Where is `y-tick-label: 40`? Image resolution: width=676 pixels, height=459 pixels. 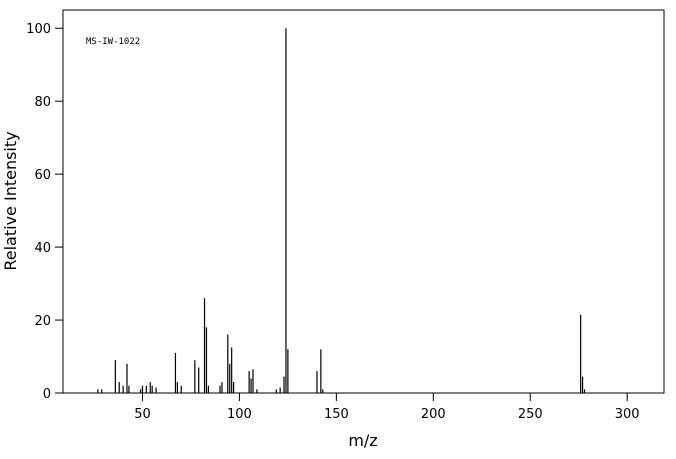
y-tick-label: 40 is located at coordinates (42, 248).